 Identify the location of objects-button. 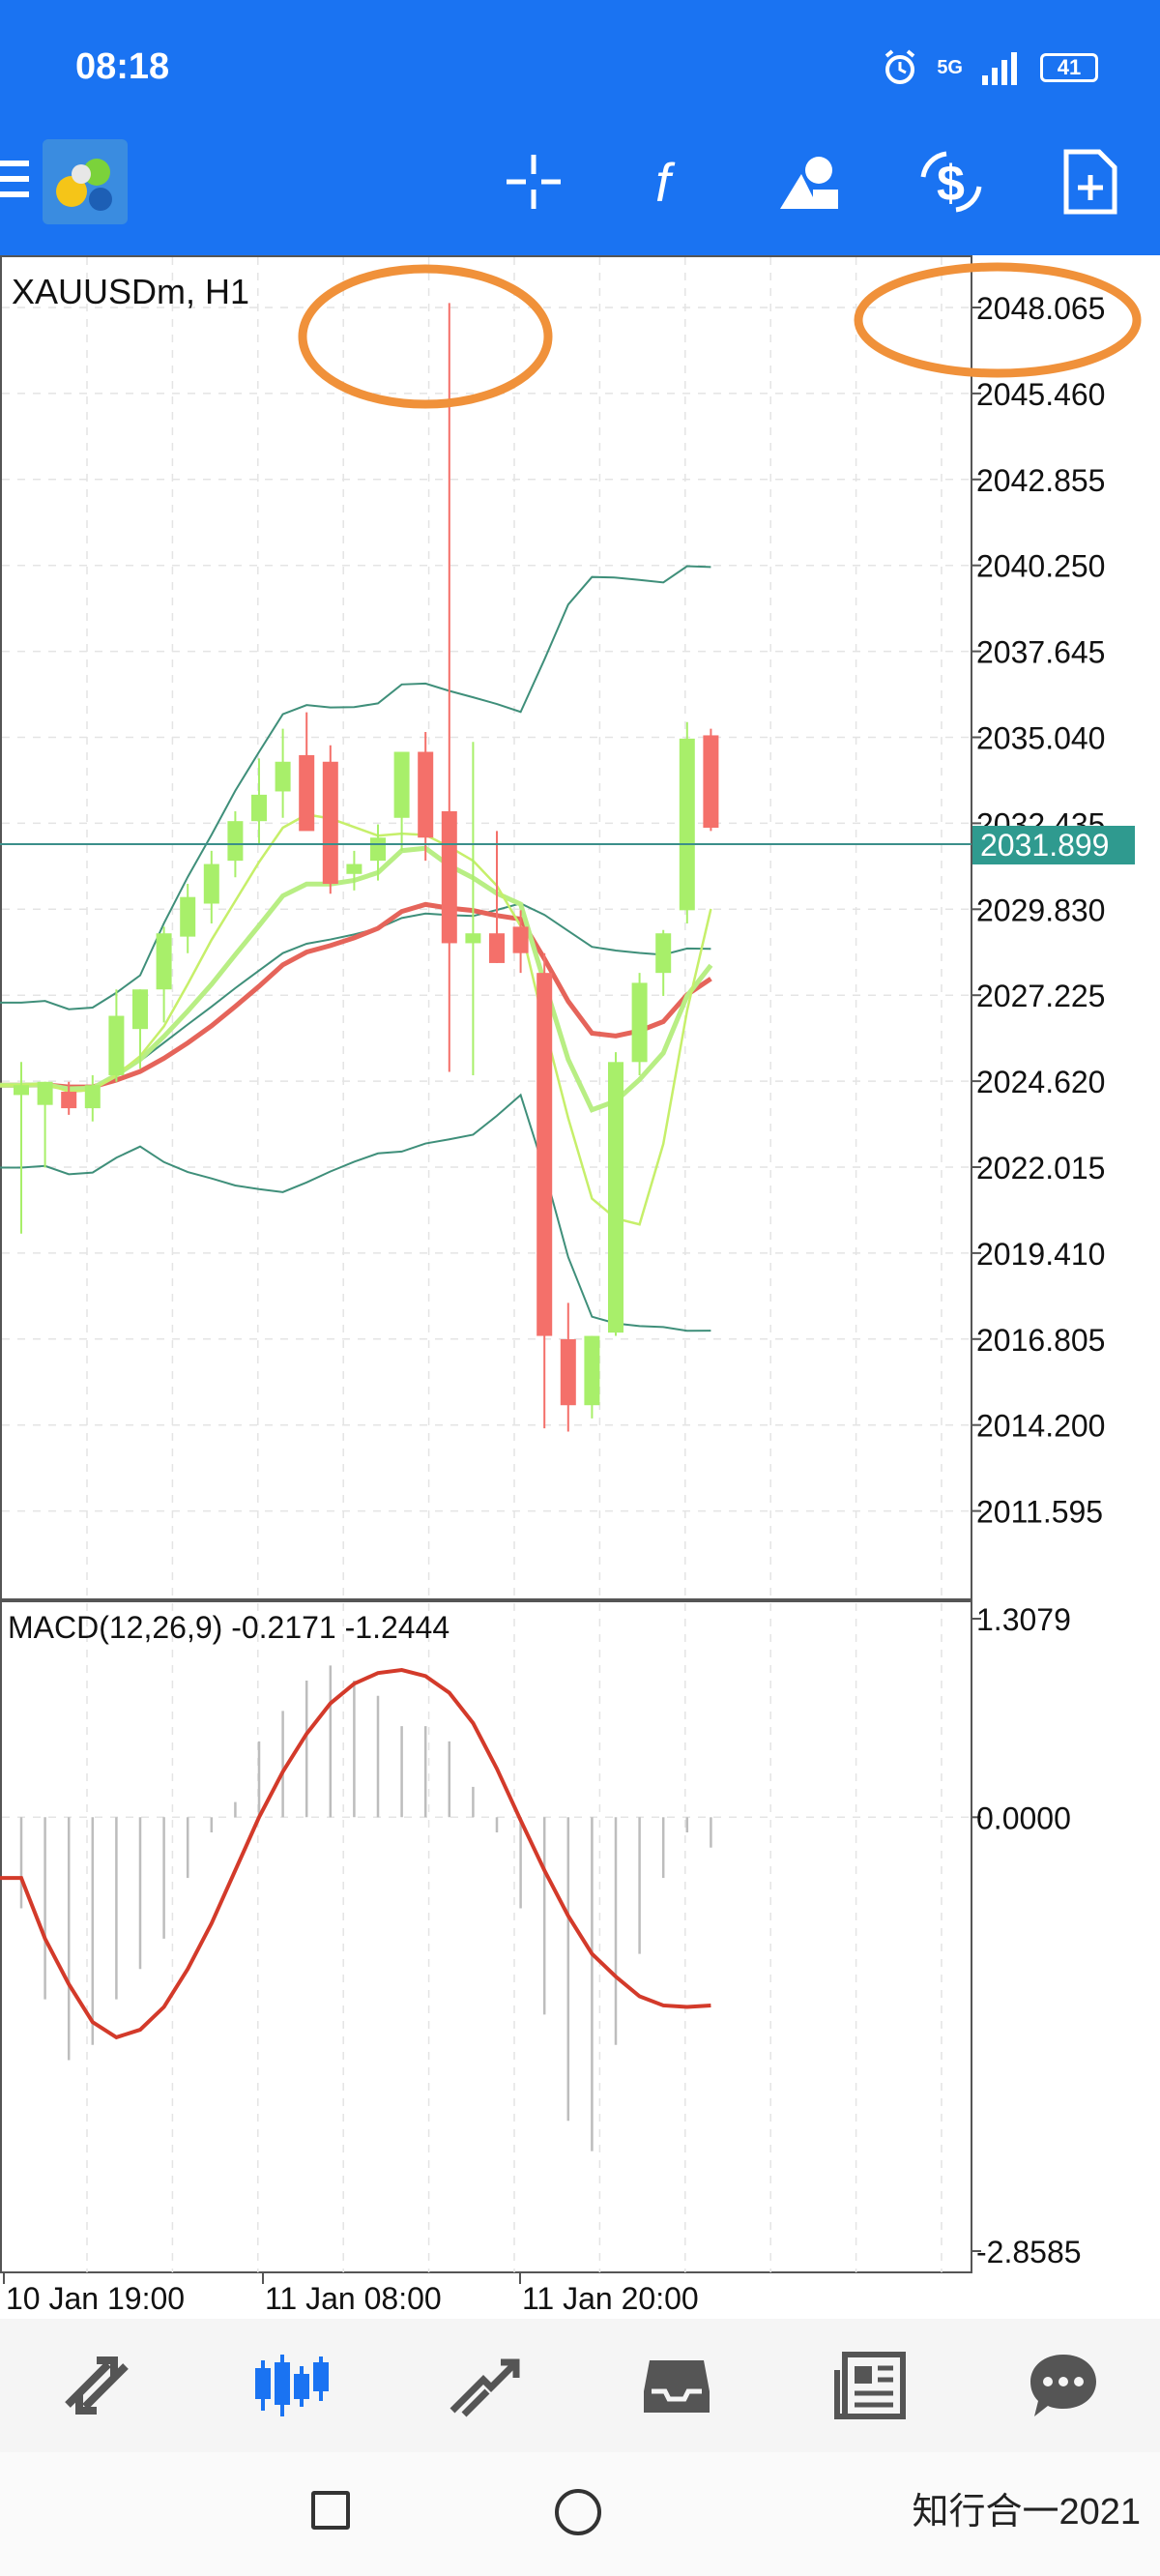
(810, 181).